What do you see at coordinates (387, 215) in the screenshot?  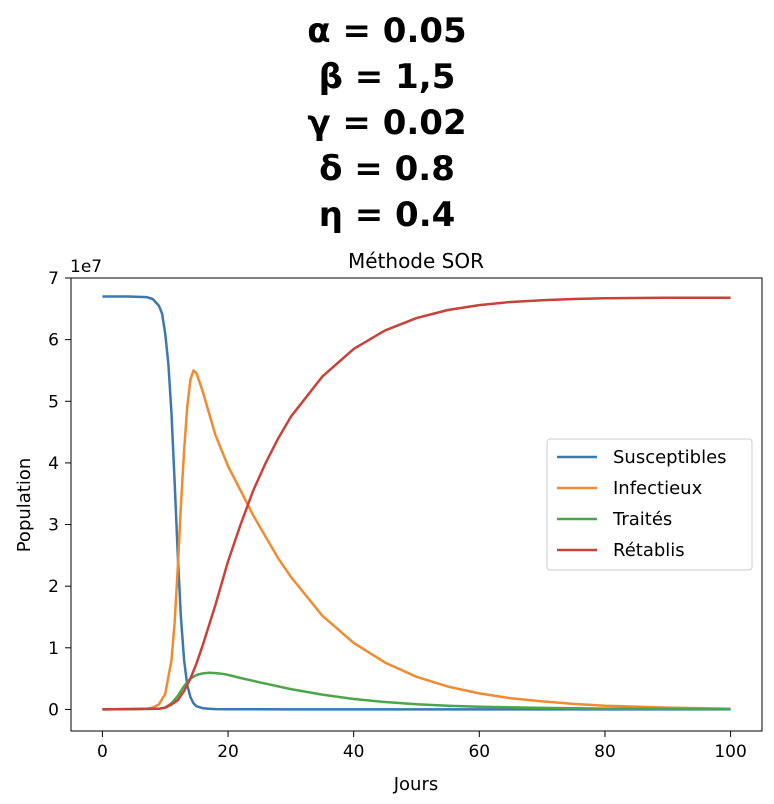 I see `parameter-eta: η = 0.4` at bounding box center [387, 215].